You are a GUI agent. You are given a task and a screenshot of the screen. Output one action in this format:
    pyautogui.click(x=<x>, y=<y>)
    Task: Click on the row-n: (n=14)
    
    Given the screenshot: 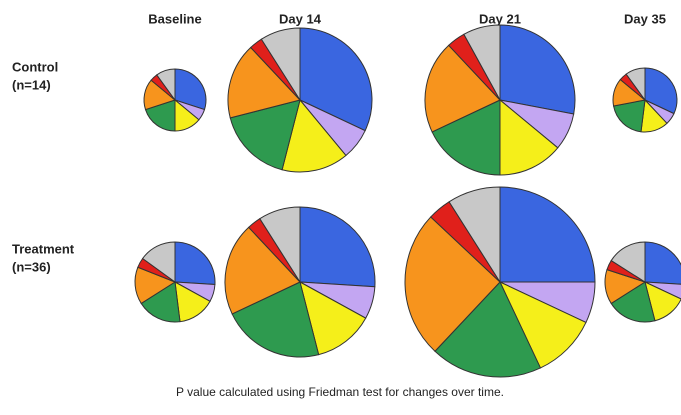 What is the action you would take?
    pyautogui.click(x=31, y=84)
    